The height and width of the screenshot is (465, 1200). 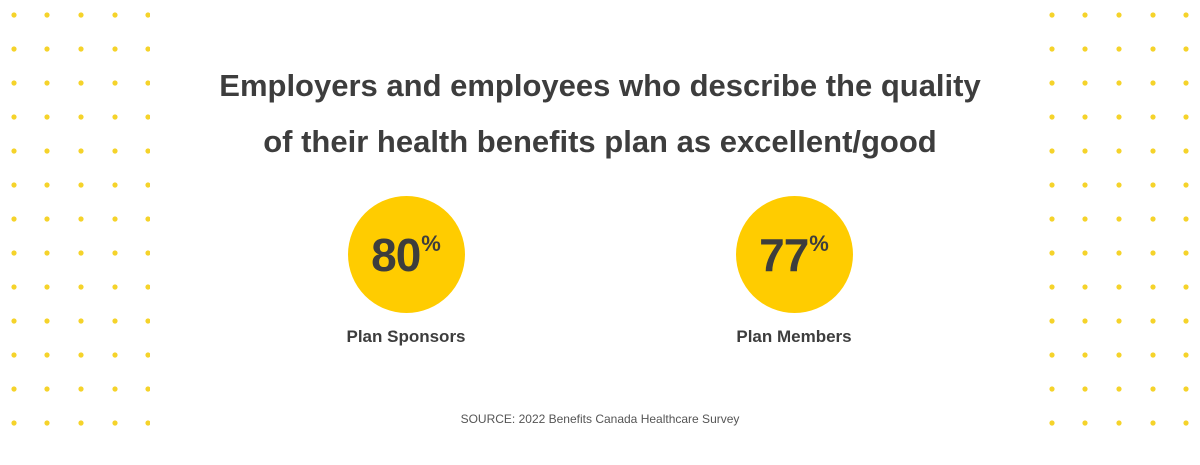 I want to click on stat-circle: 77%, so click(x=794, y=254).